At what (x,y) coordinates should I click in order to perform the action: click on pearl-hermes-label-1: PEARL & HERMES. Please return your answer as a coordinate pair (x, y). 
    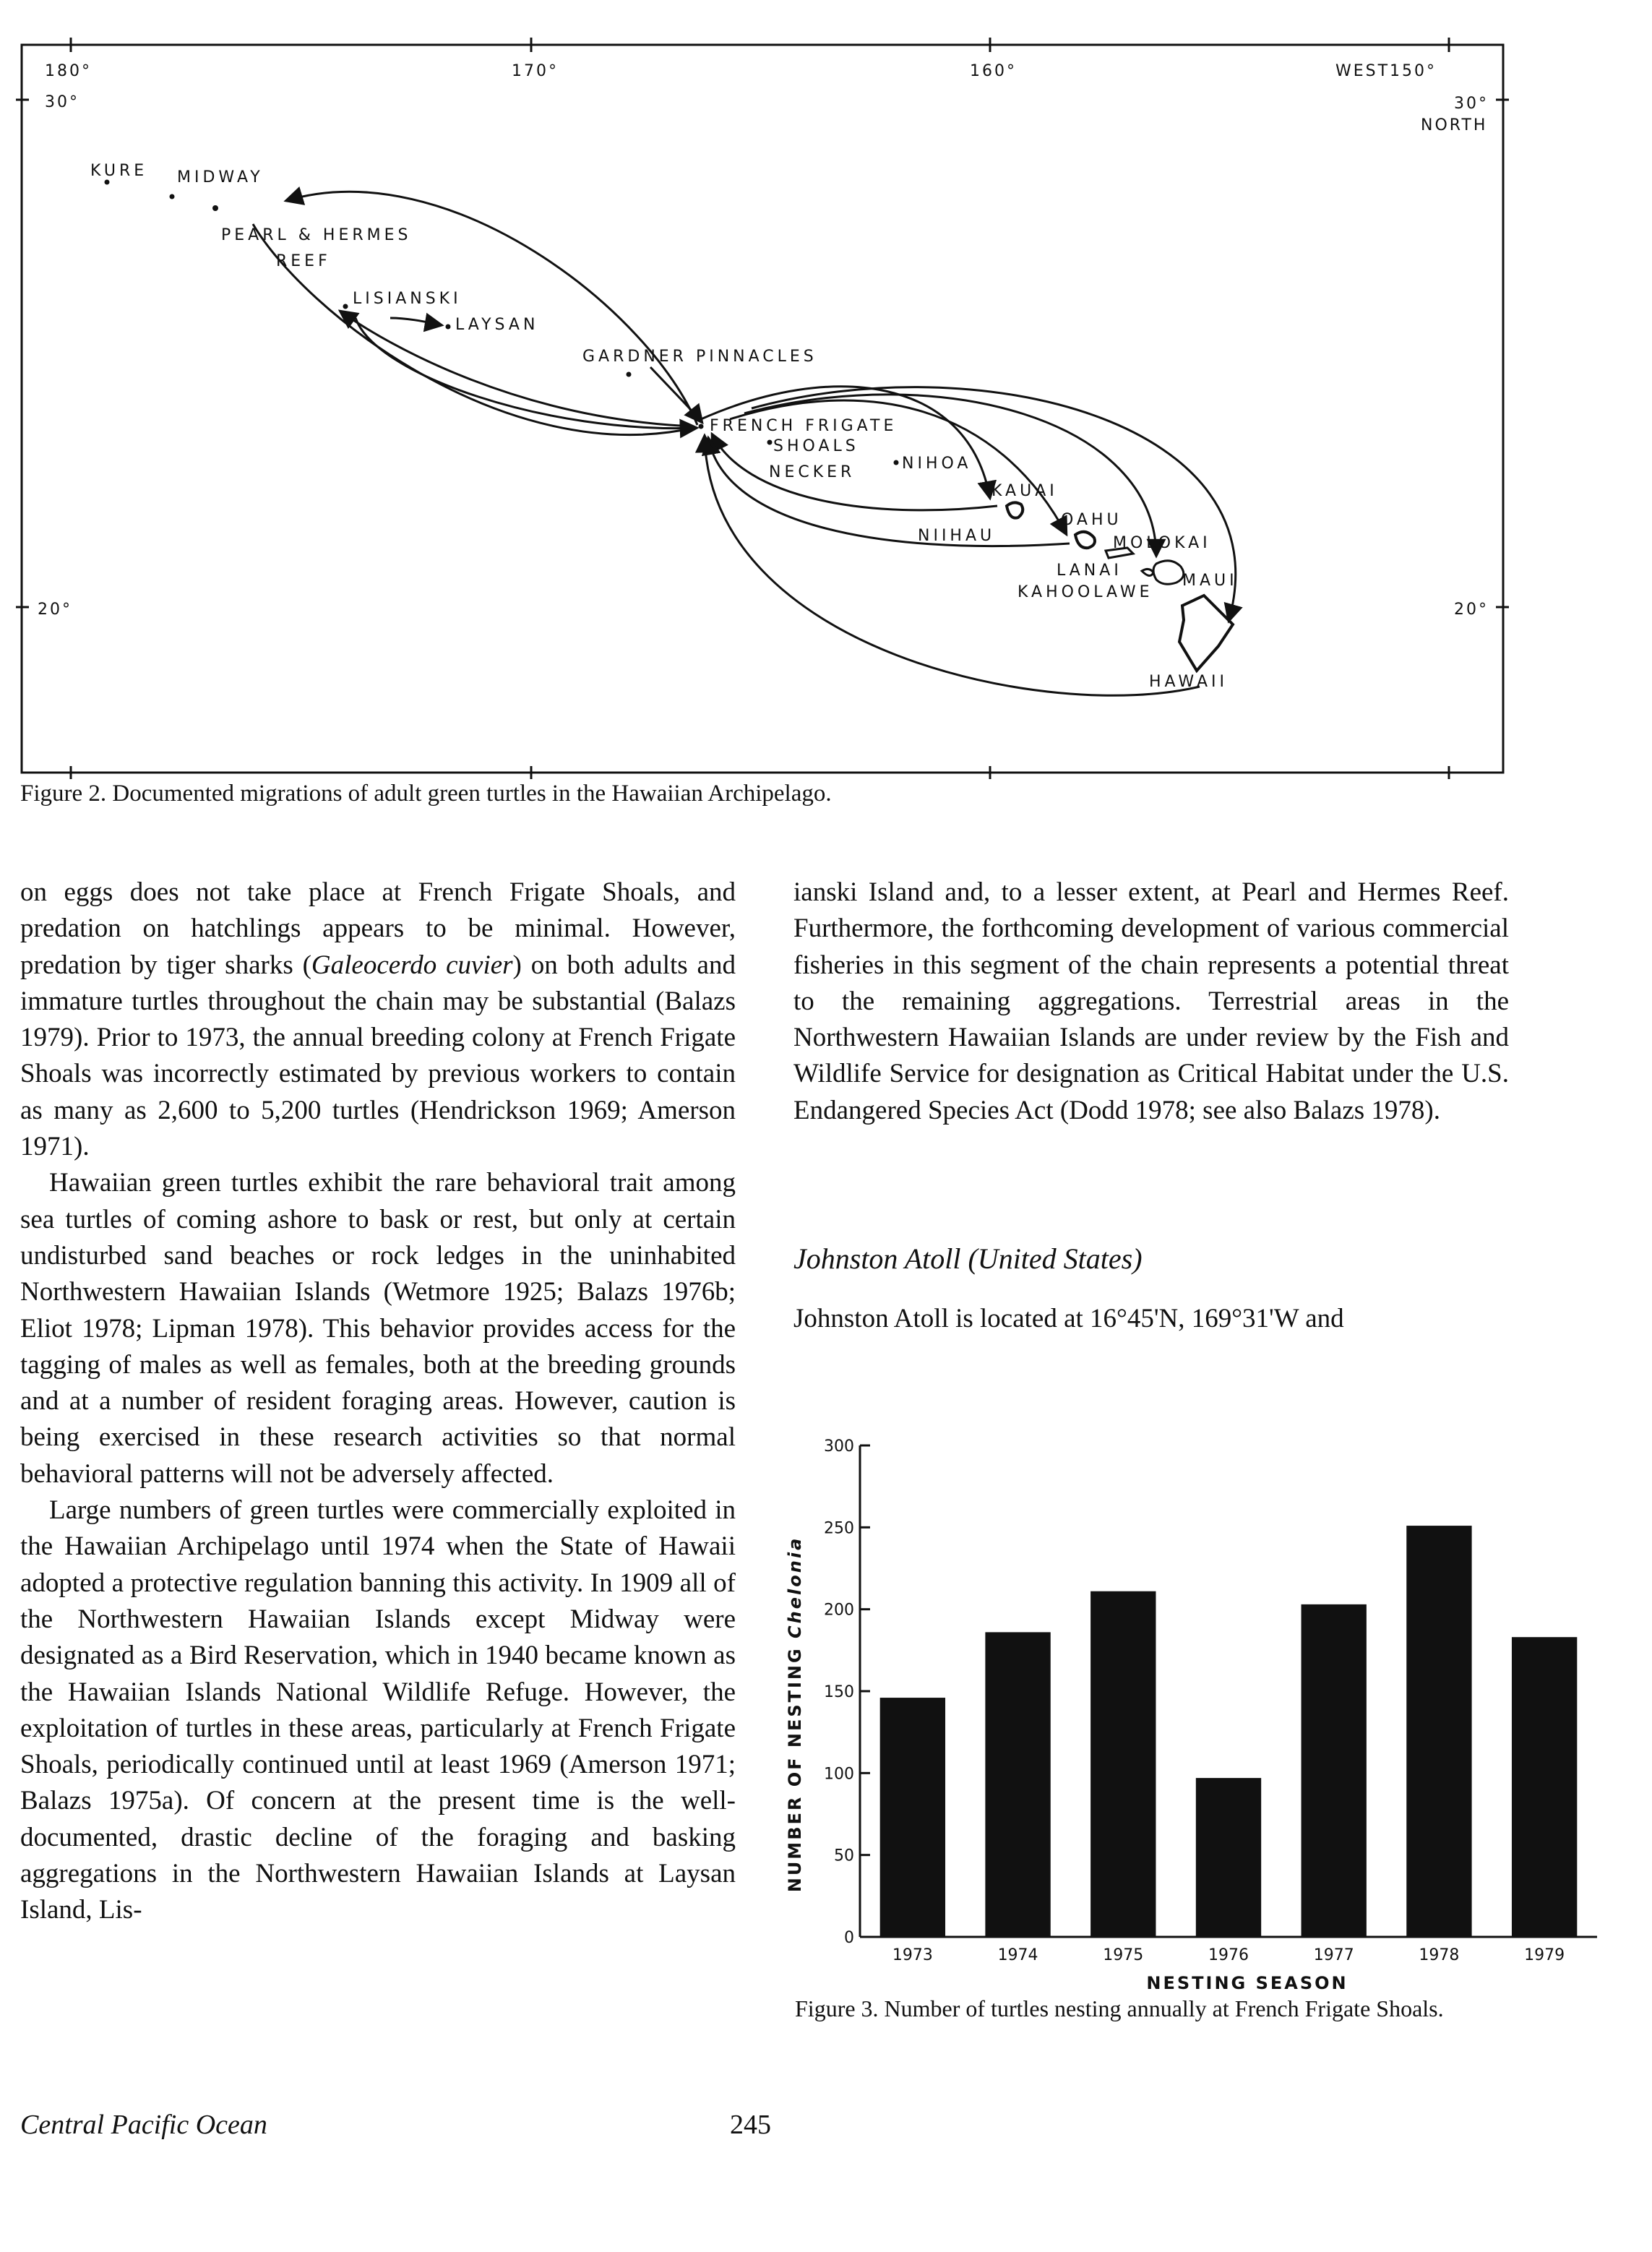
    Looking at the image, I should click on (316, 235).